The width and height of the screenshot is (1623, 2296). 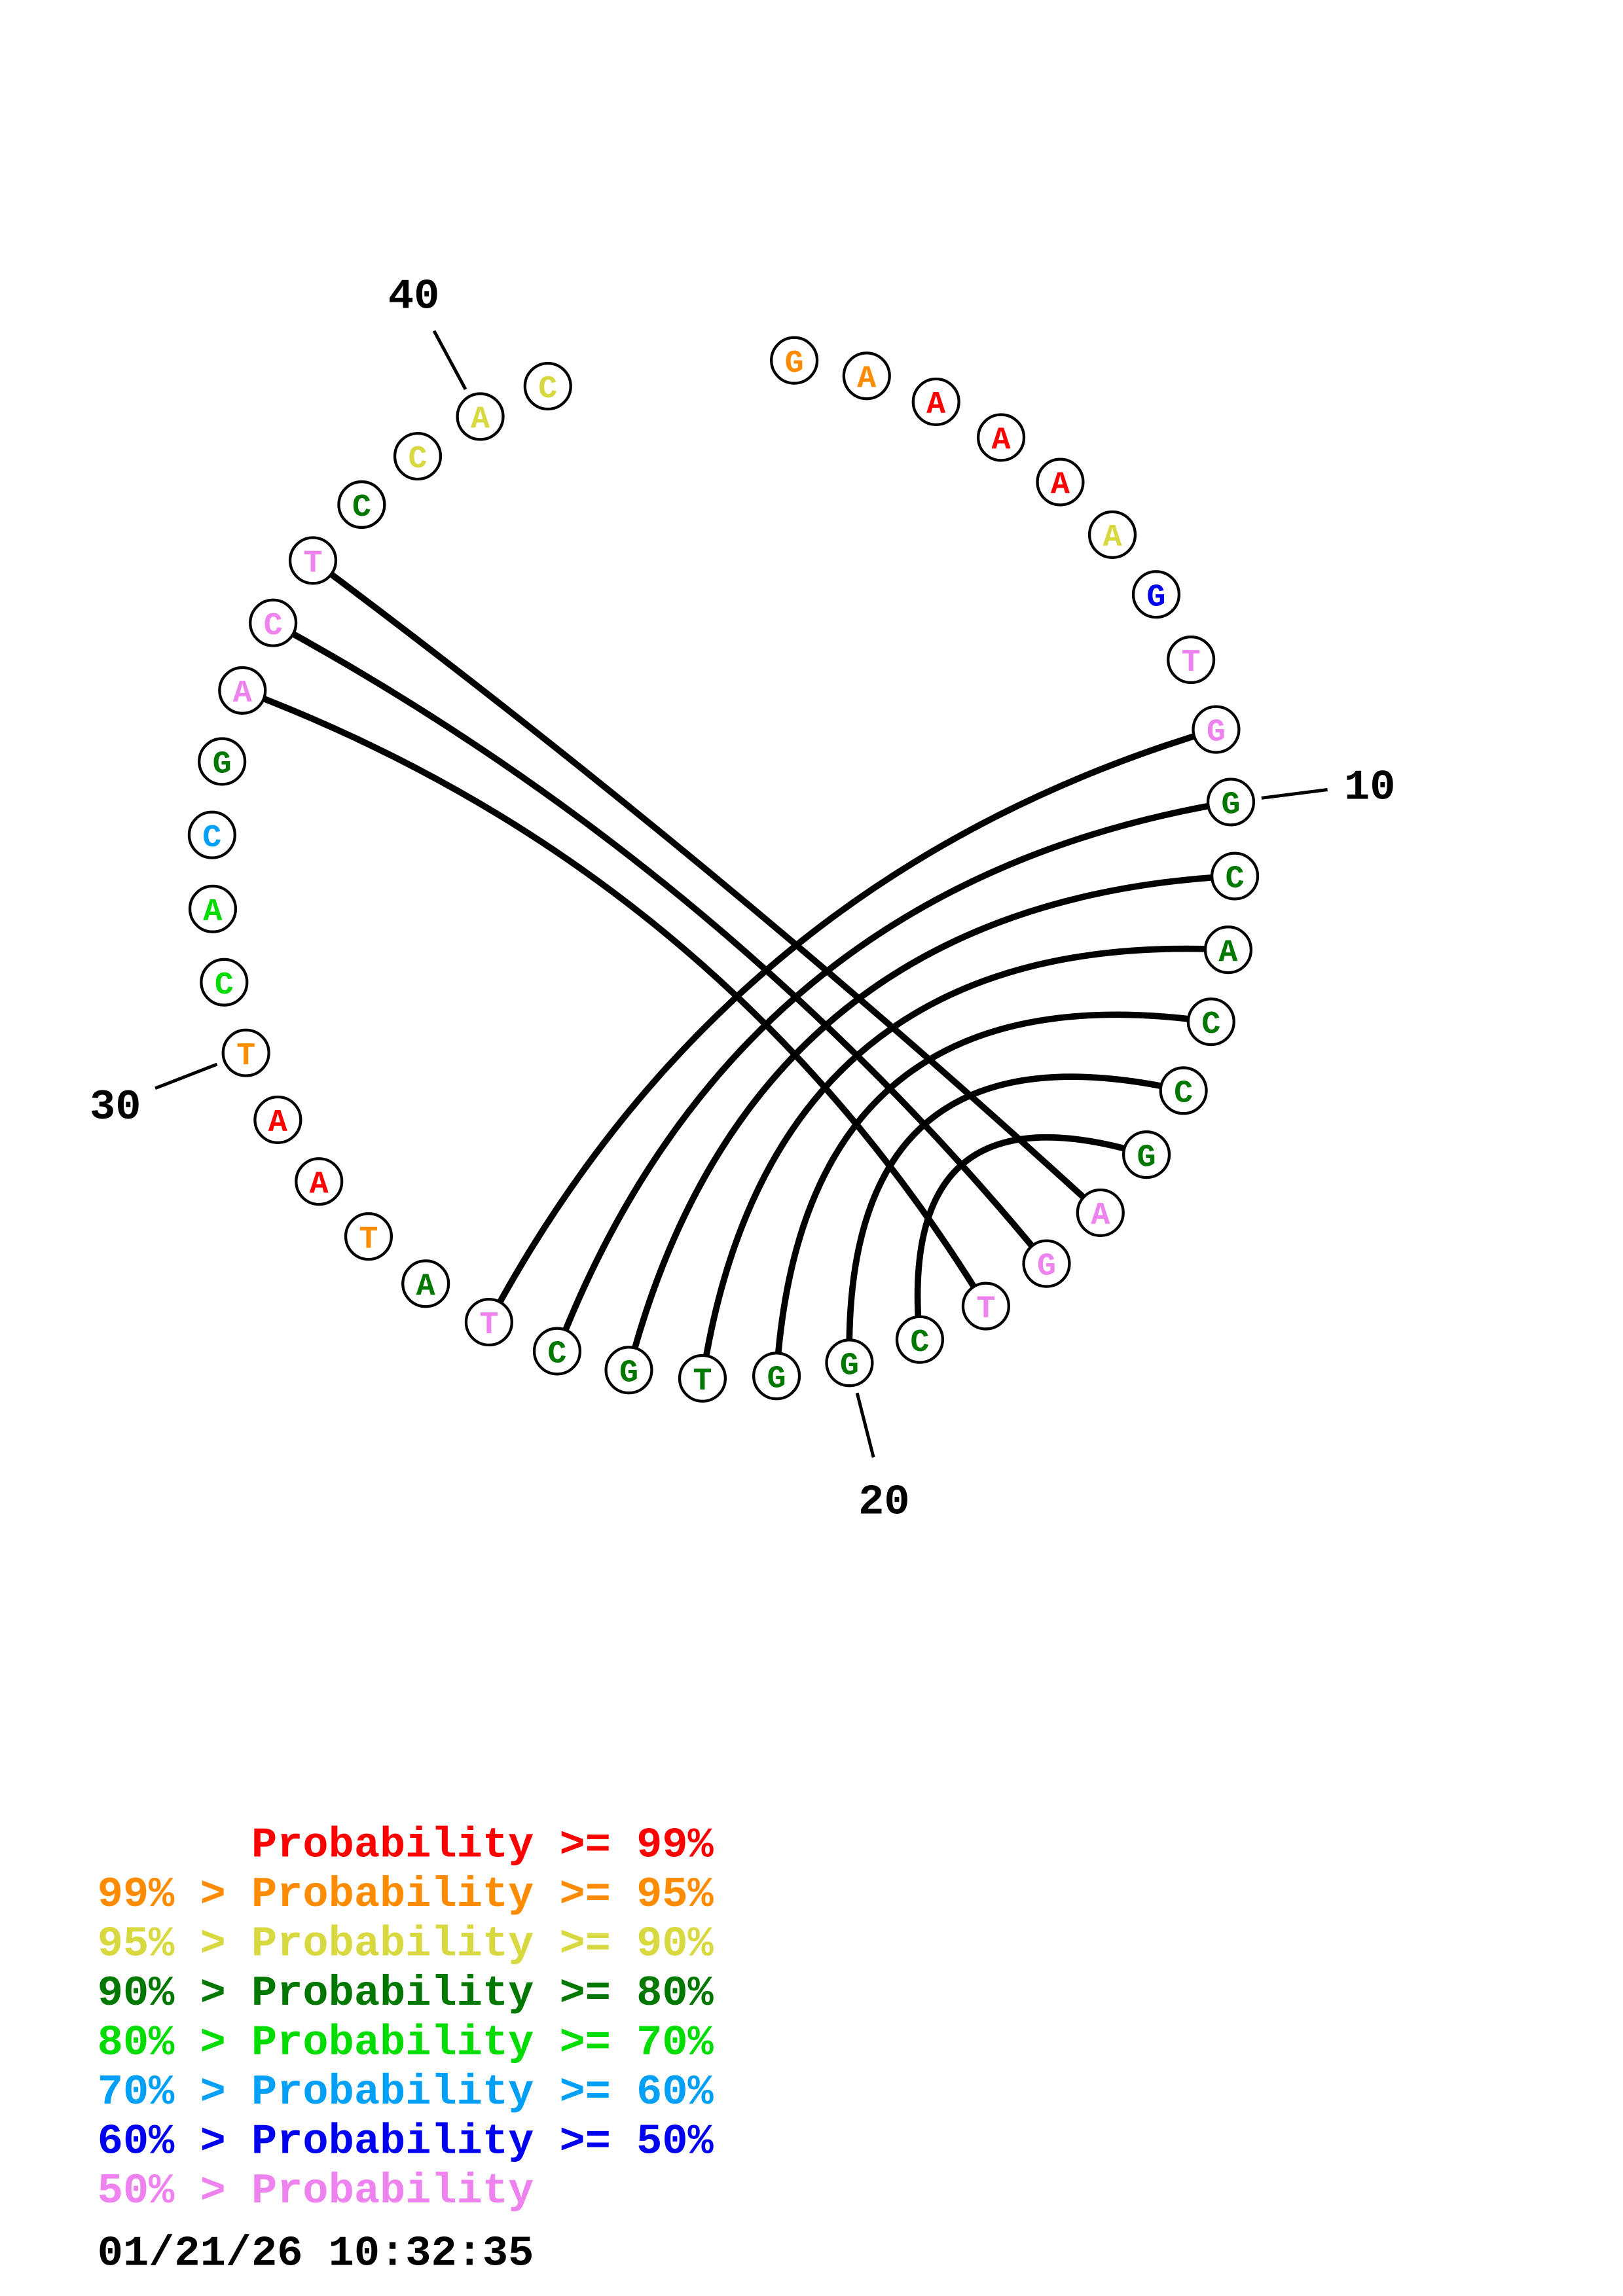 I want to click on legend-row: 99% > Probability >= 95%, so click(x=406, y=1895).